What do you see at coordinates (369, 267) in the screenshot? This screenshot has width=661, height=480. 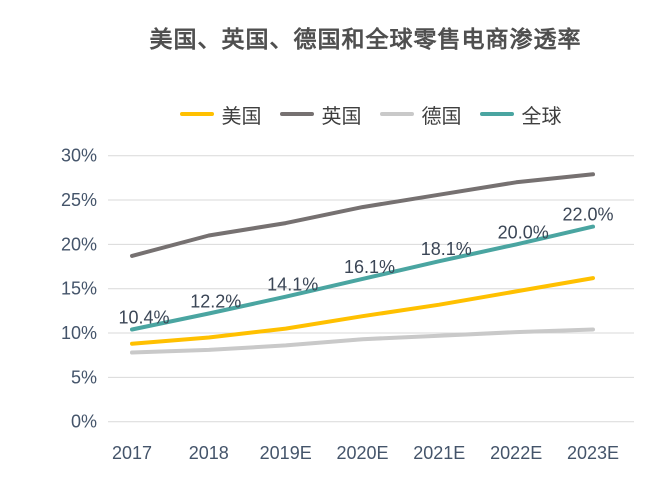 I see `data-label-global-2020E: 16.1%` at bounding box center [369, 267].